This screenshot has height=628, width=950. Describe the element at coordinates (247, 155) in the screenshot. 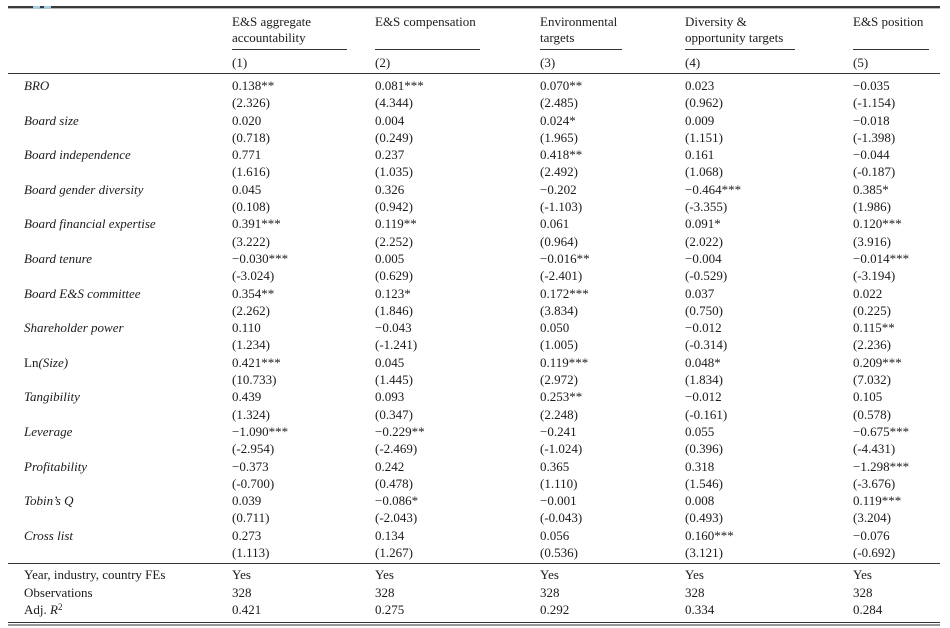

I see `coefficient-cell: 0.771` at that location.